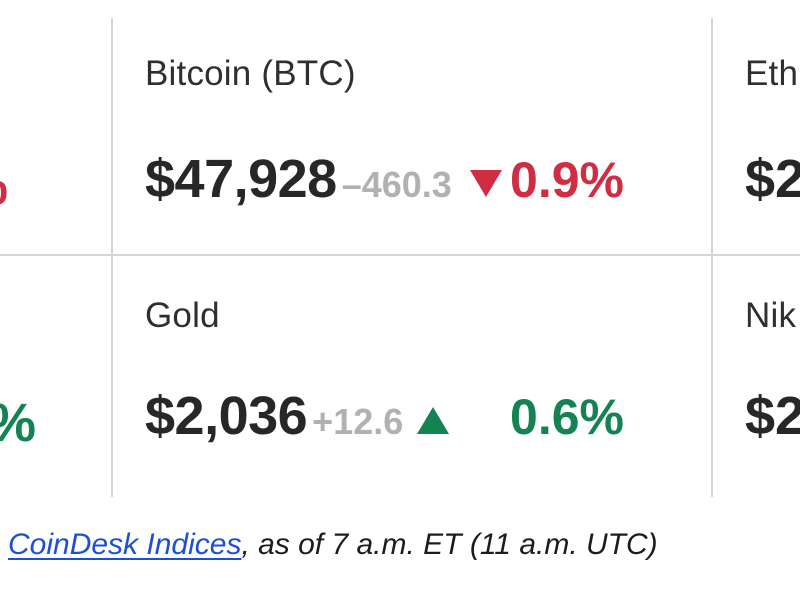 The height and width of the screenshot is (600, 800). I want to click on price-row-bitcoin: $47,928 –460.3 0.9%, so click(384, 179).